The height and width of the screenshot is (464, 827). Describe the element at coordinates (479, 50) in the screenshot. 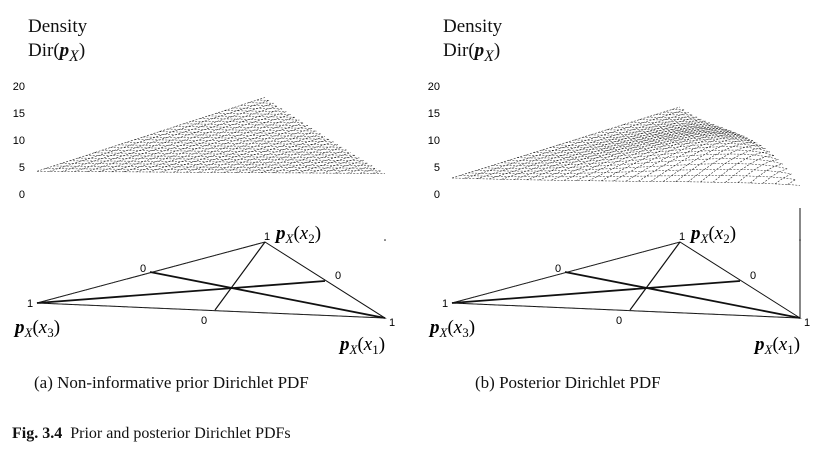

I see `dir-arg: p` at that location.